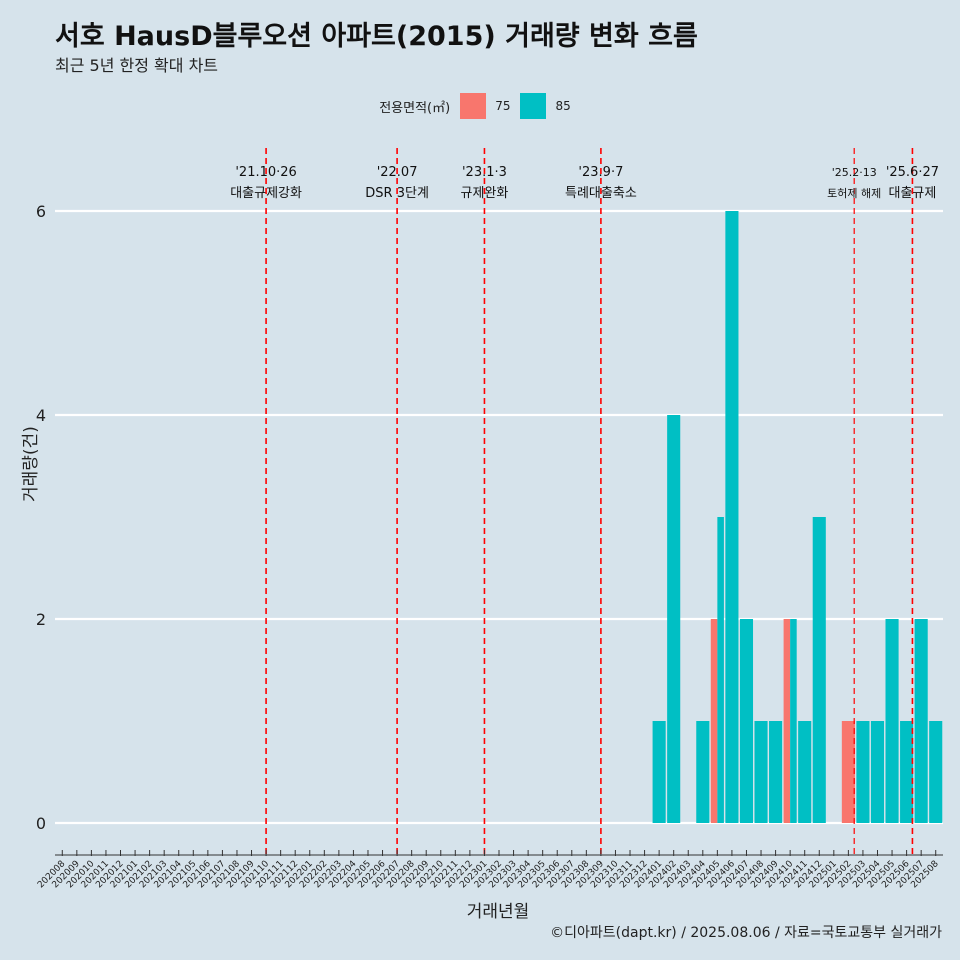  I want to click on event-date: '25.6·27, so click(912, 172).